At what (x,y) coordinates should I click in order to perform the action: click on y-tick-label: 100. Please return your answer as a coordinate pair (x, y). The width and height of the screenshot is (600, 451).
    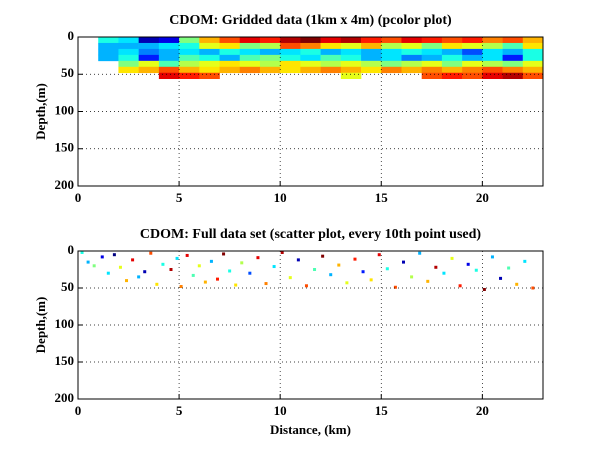
    Looking at the image, I should click on (65, 323).